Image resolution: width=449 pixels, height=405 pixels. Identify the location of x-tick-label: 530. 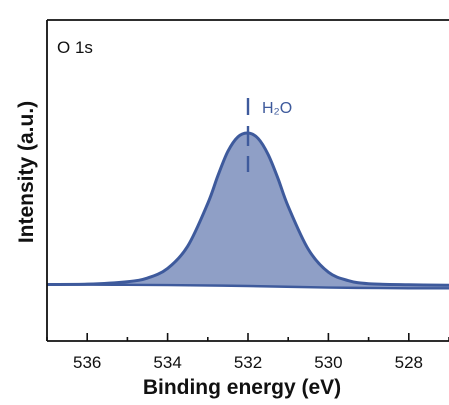
(328, 362).